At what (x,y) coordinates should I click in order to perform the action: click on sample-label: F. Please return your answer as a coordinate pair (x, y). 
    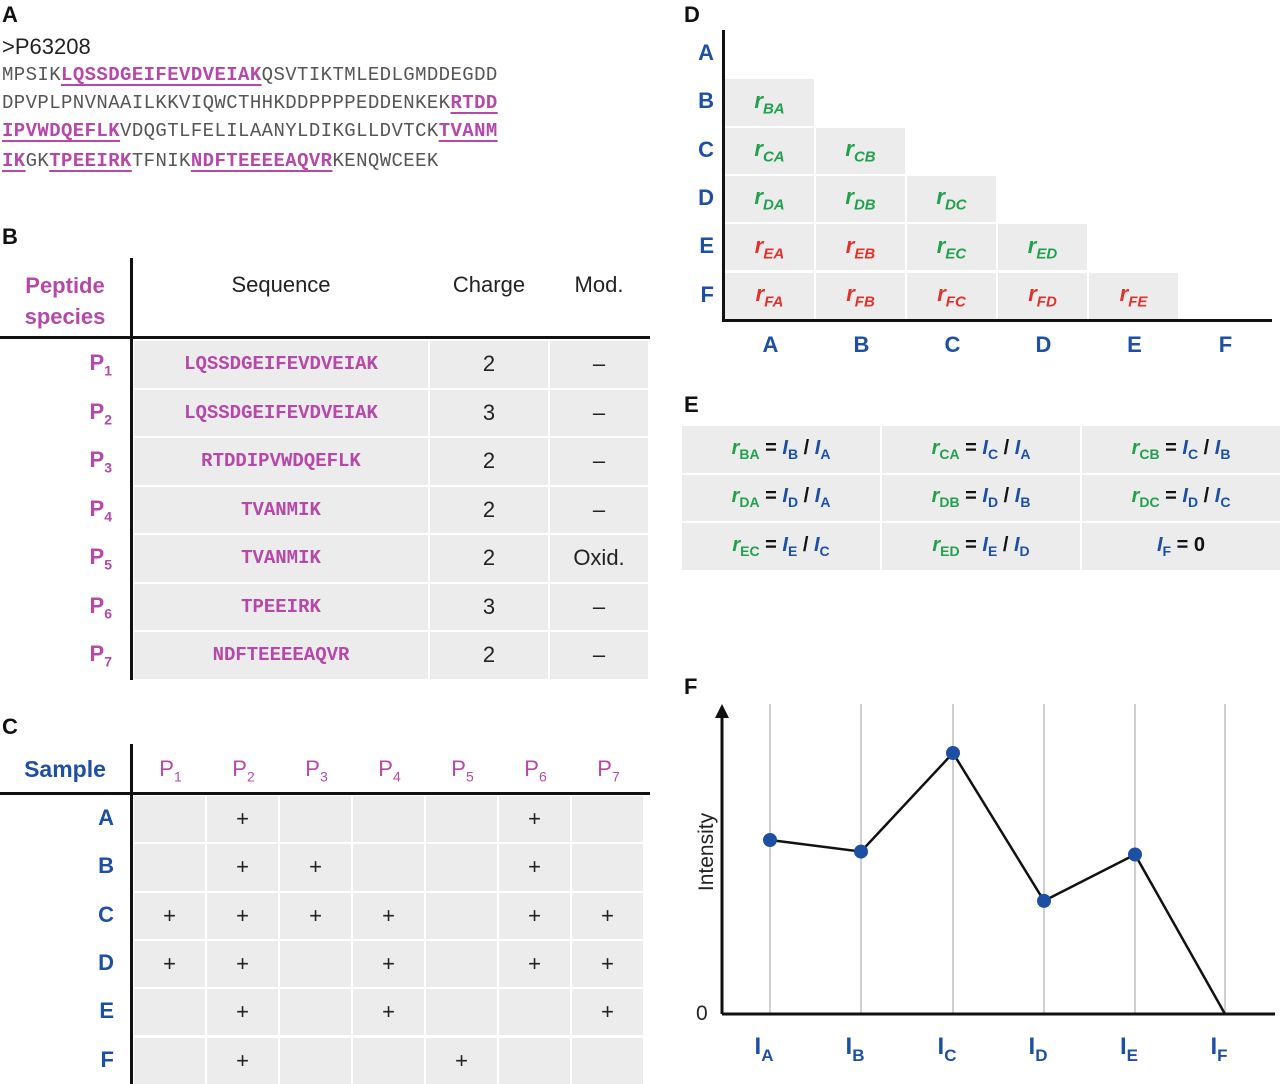
    Looking at the image, I should click on (107, 1059).